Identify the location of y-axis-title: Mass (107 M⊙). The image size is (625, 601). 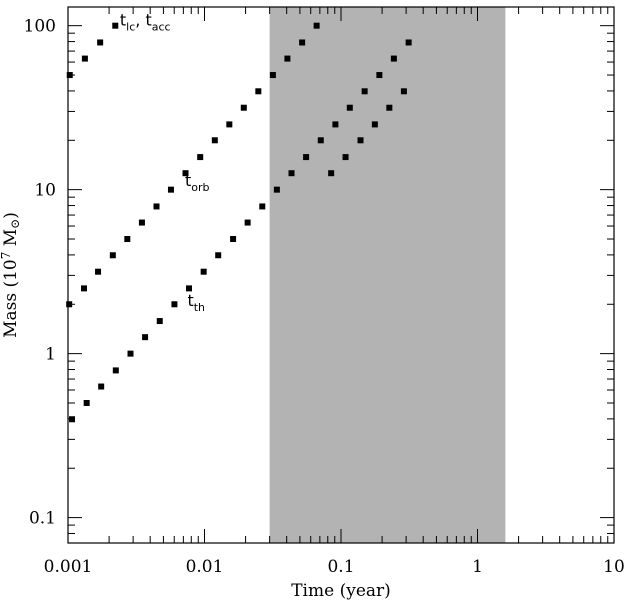
(11, 275).